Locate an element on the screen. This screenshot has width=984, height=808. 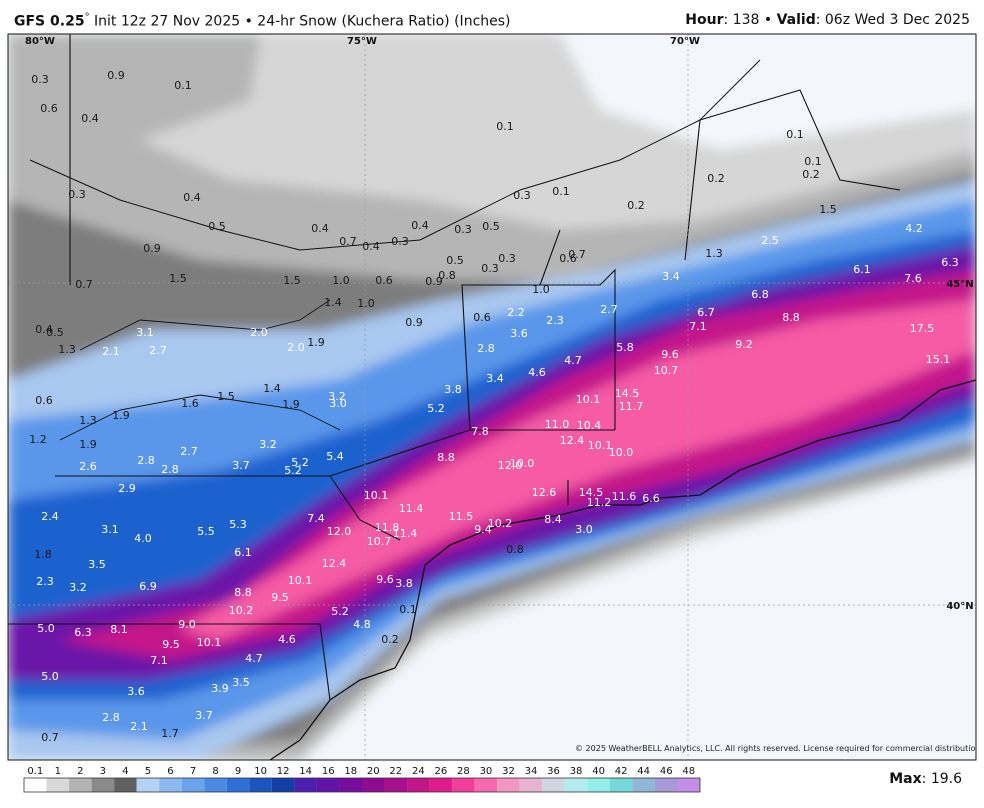
snow-amount: 1.4 is located at coordinates (272, 388).